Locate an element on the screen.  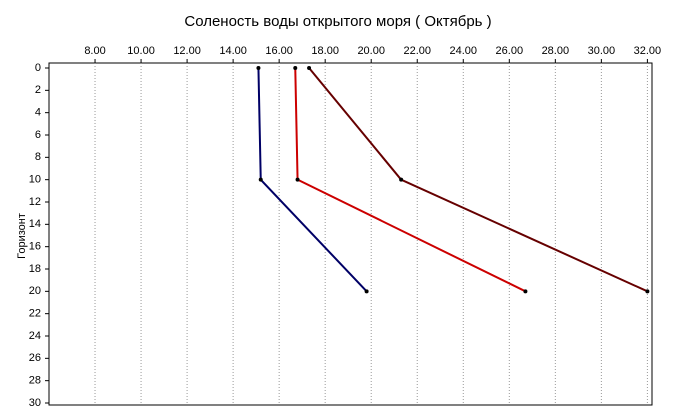
y-tick-label: 2 is located at coordinates (38, 90).